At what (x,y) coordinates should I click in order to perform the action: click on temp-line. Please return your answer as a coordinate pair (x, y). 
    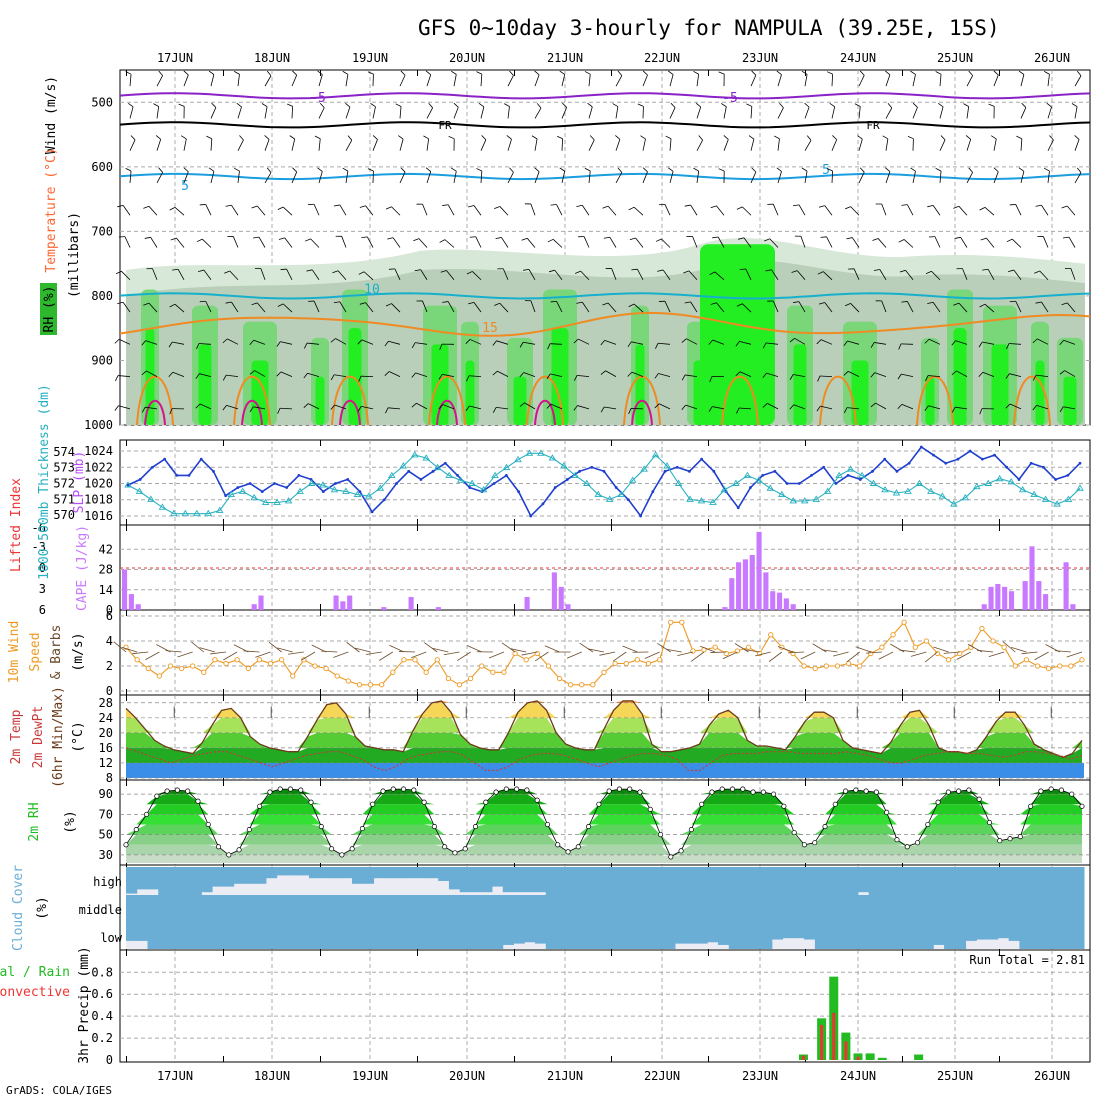
    Looking at the image, I should click on (604, 729).